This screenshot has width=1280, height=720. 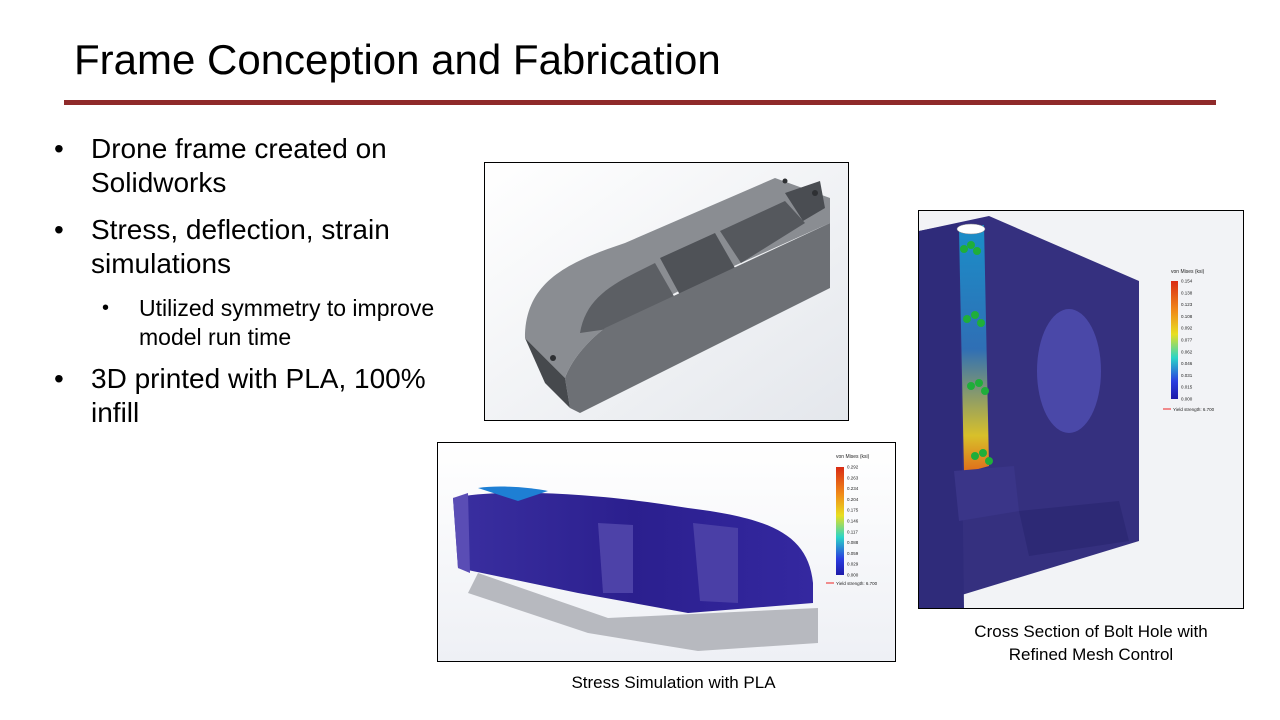 What do you see at coordinates (239, 165) in the screenshot?
I see `bullet-text: Drone frame created on Solidworks` at bounding box center [239, 165].